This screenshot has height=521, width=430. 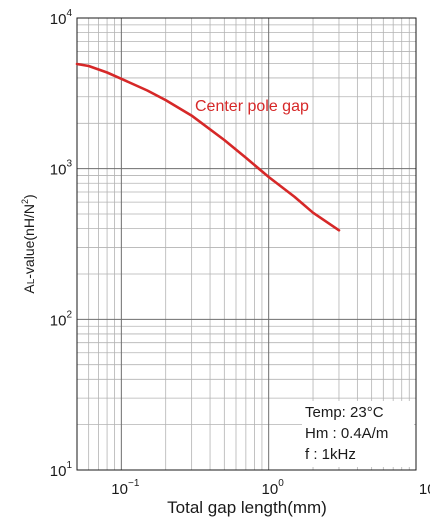 I want to click on x-tick-label: 101, so click(x=424, y=488).